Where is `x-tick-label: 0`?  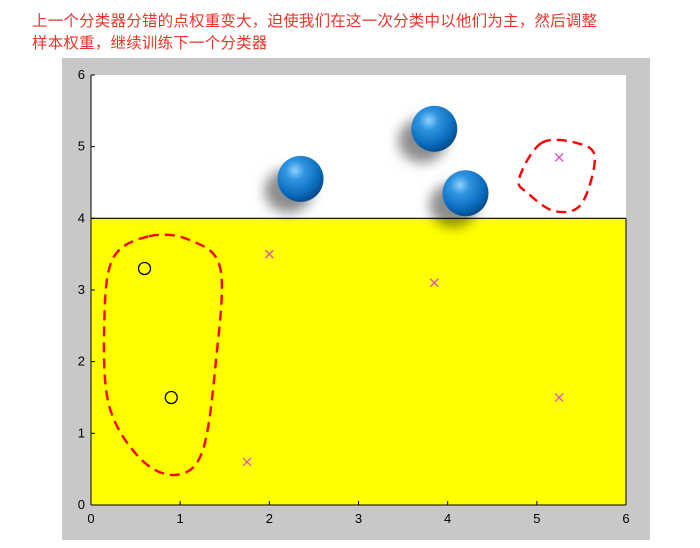
x-tick-label: 0 is located at coordinates (90, 518).